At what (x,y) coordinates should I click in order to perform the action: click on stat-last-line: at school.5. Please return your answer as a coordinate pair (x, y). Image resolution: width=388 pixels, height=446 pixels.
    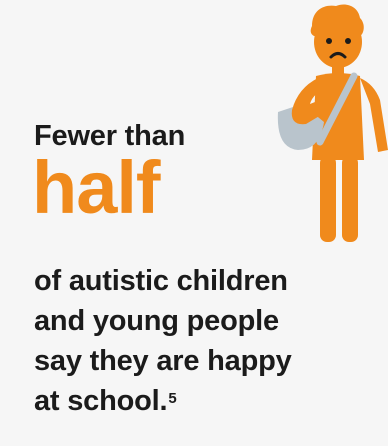
    Looking at the image, I should click on (163, 401).